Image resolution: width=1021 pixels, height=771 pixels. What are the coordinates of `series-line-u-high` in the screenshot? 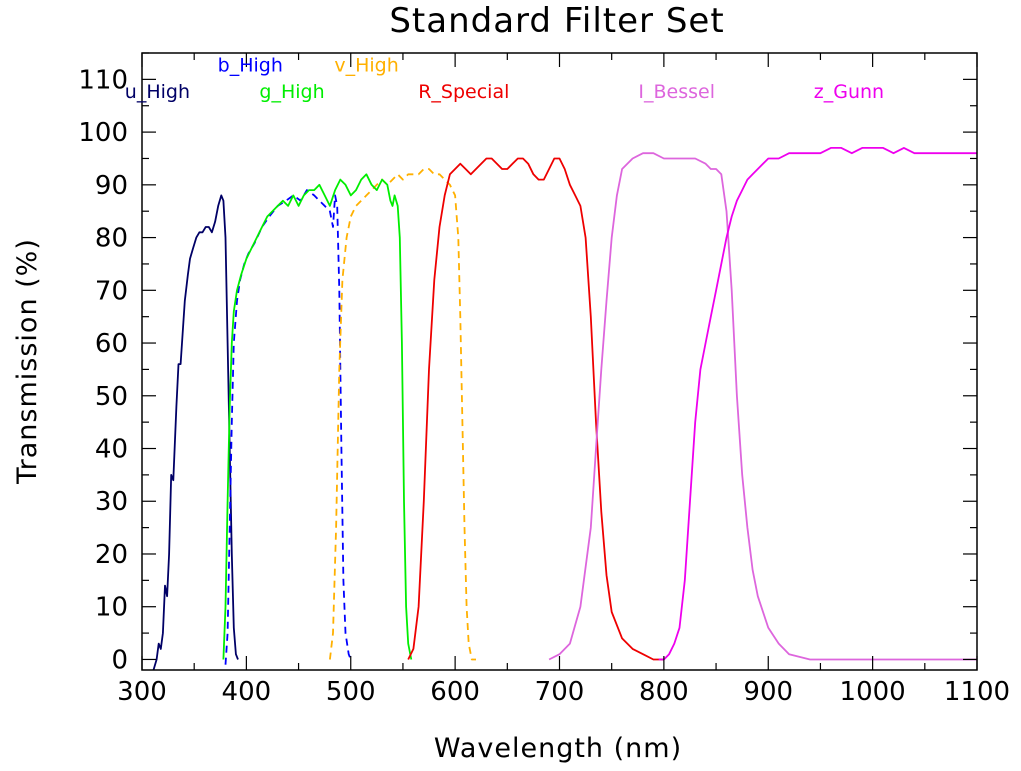 It's located at (195, 432).